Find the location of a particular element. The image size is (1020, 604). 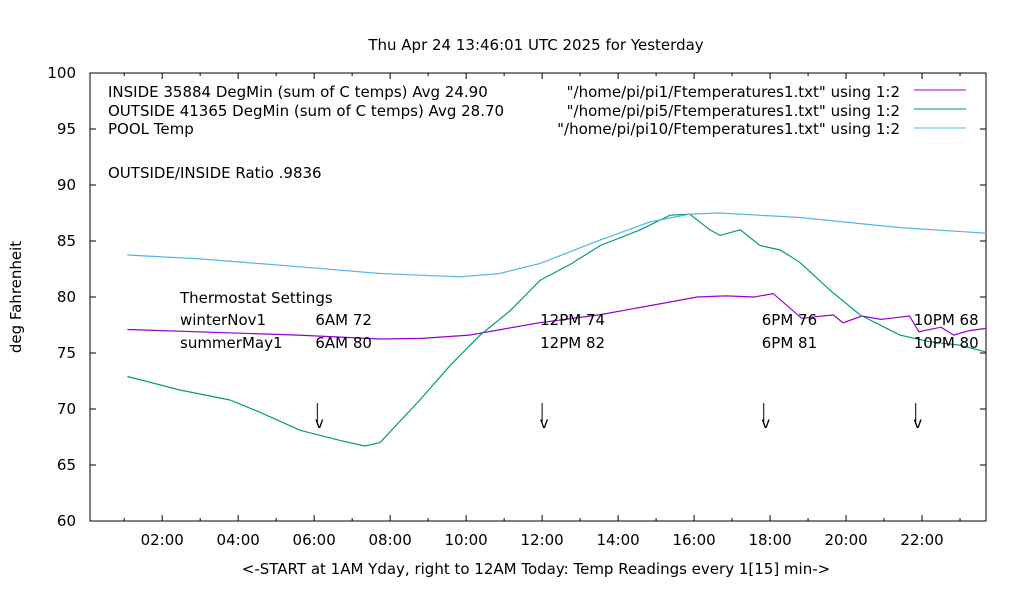

x-tick-label: 04:00 is located at coordinates (238, 540).